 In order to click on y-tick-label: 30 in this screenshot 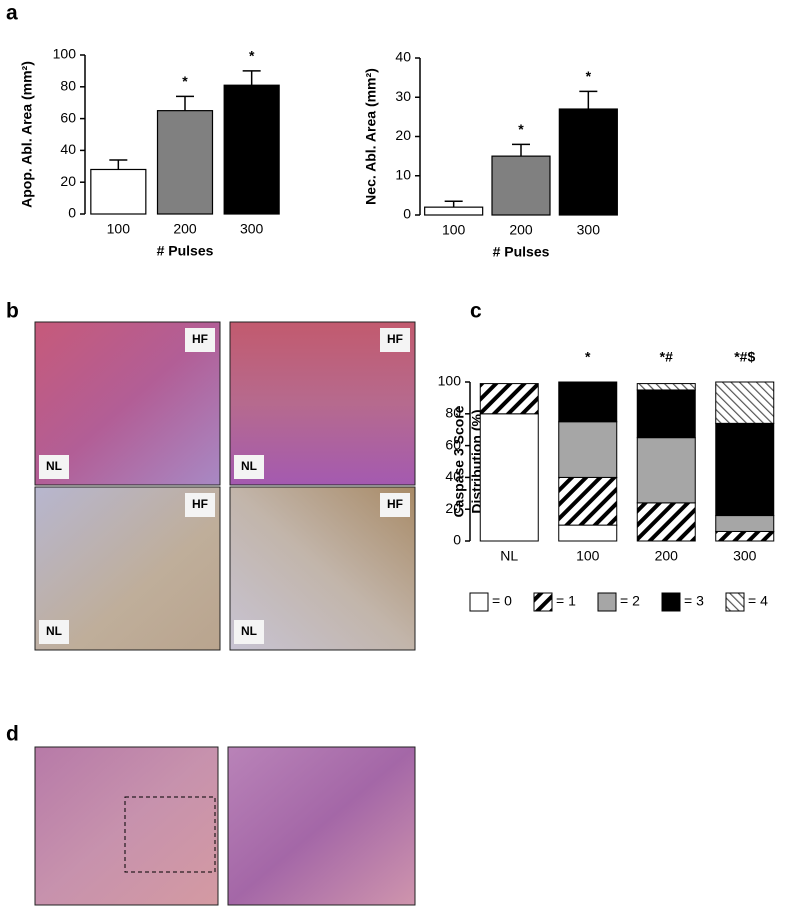, I will do `click(403, 96)`.